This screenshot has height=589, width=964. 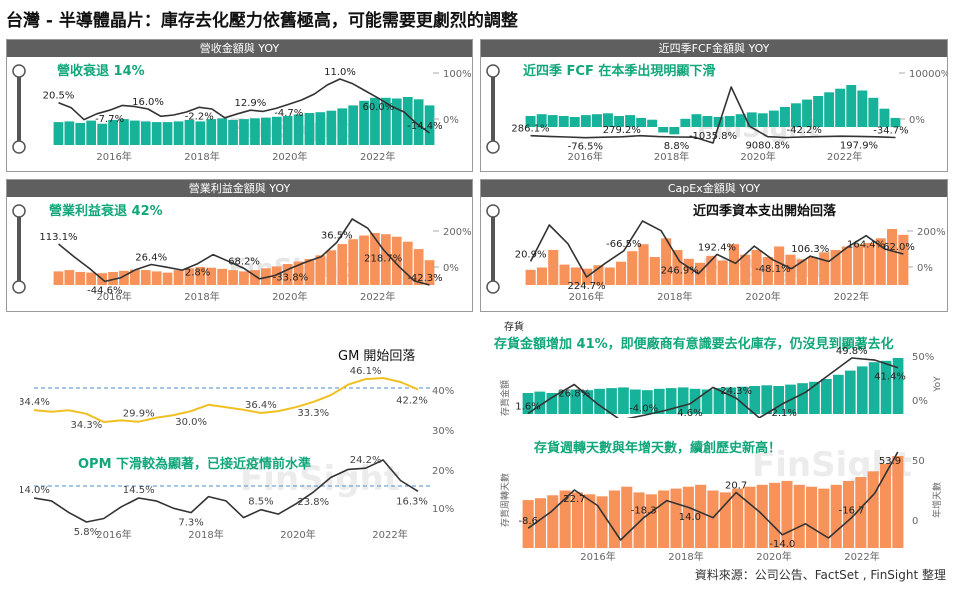 What do you see at coordinates (928, 74) in the screenshot?
I see `y2-tick-label: 10000%` at bounding box center [928, 74].